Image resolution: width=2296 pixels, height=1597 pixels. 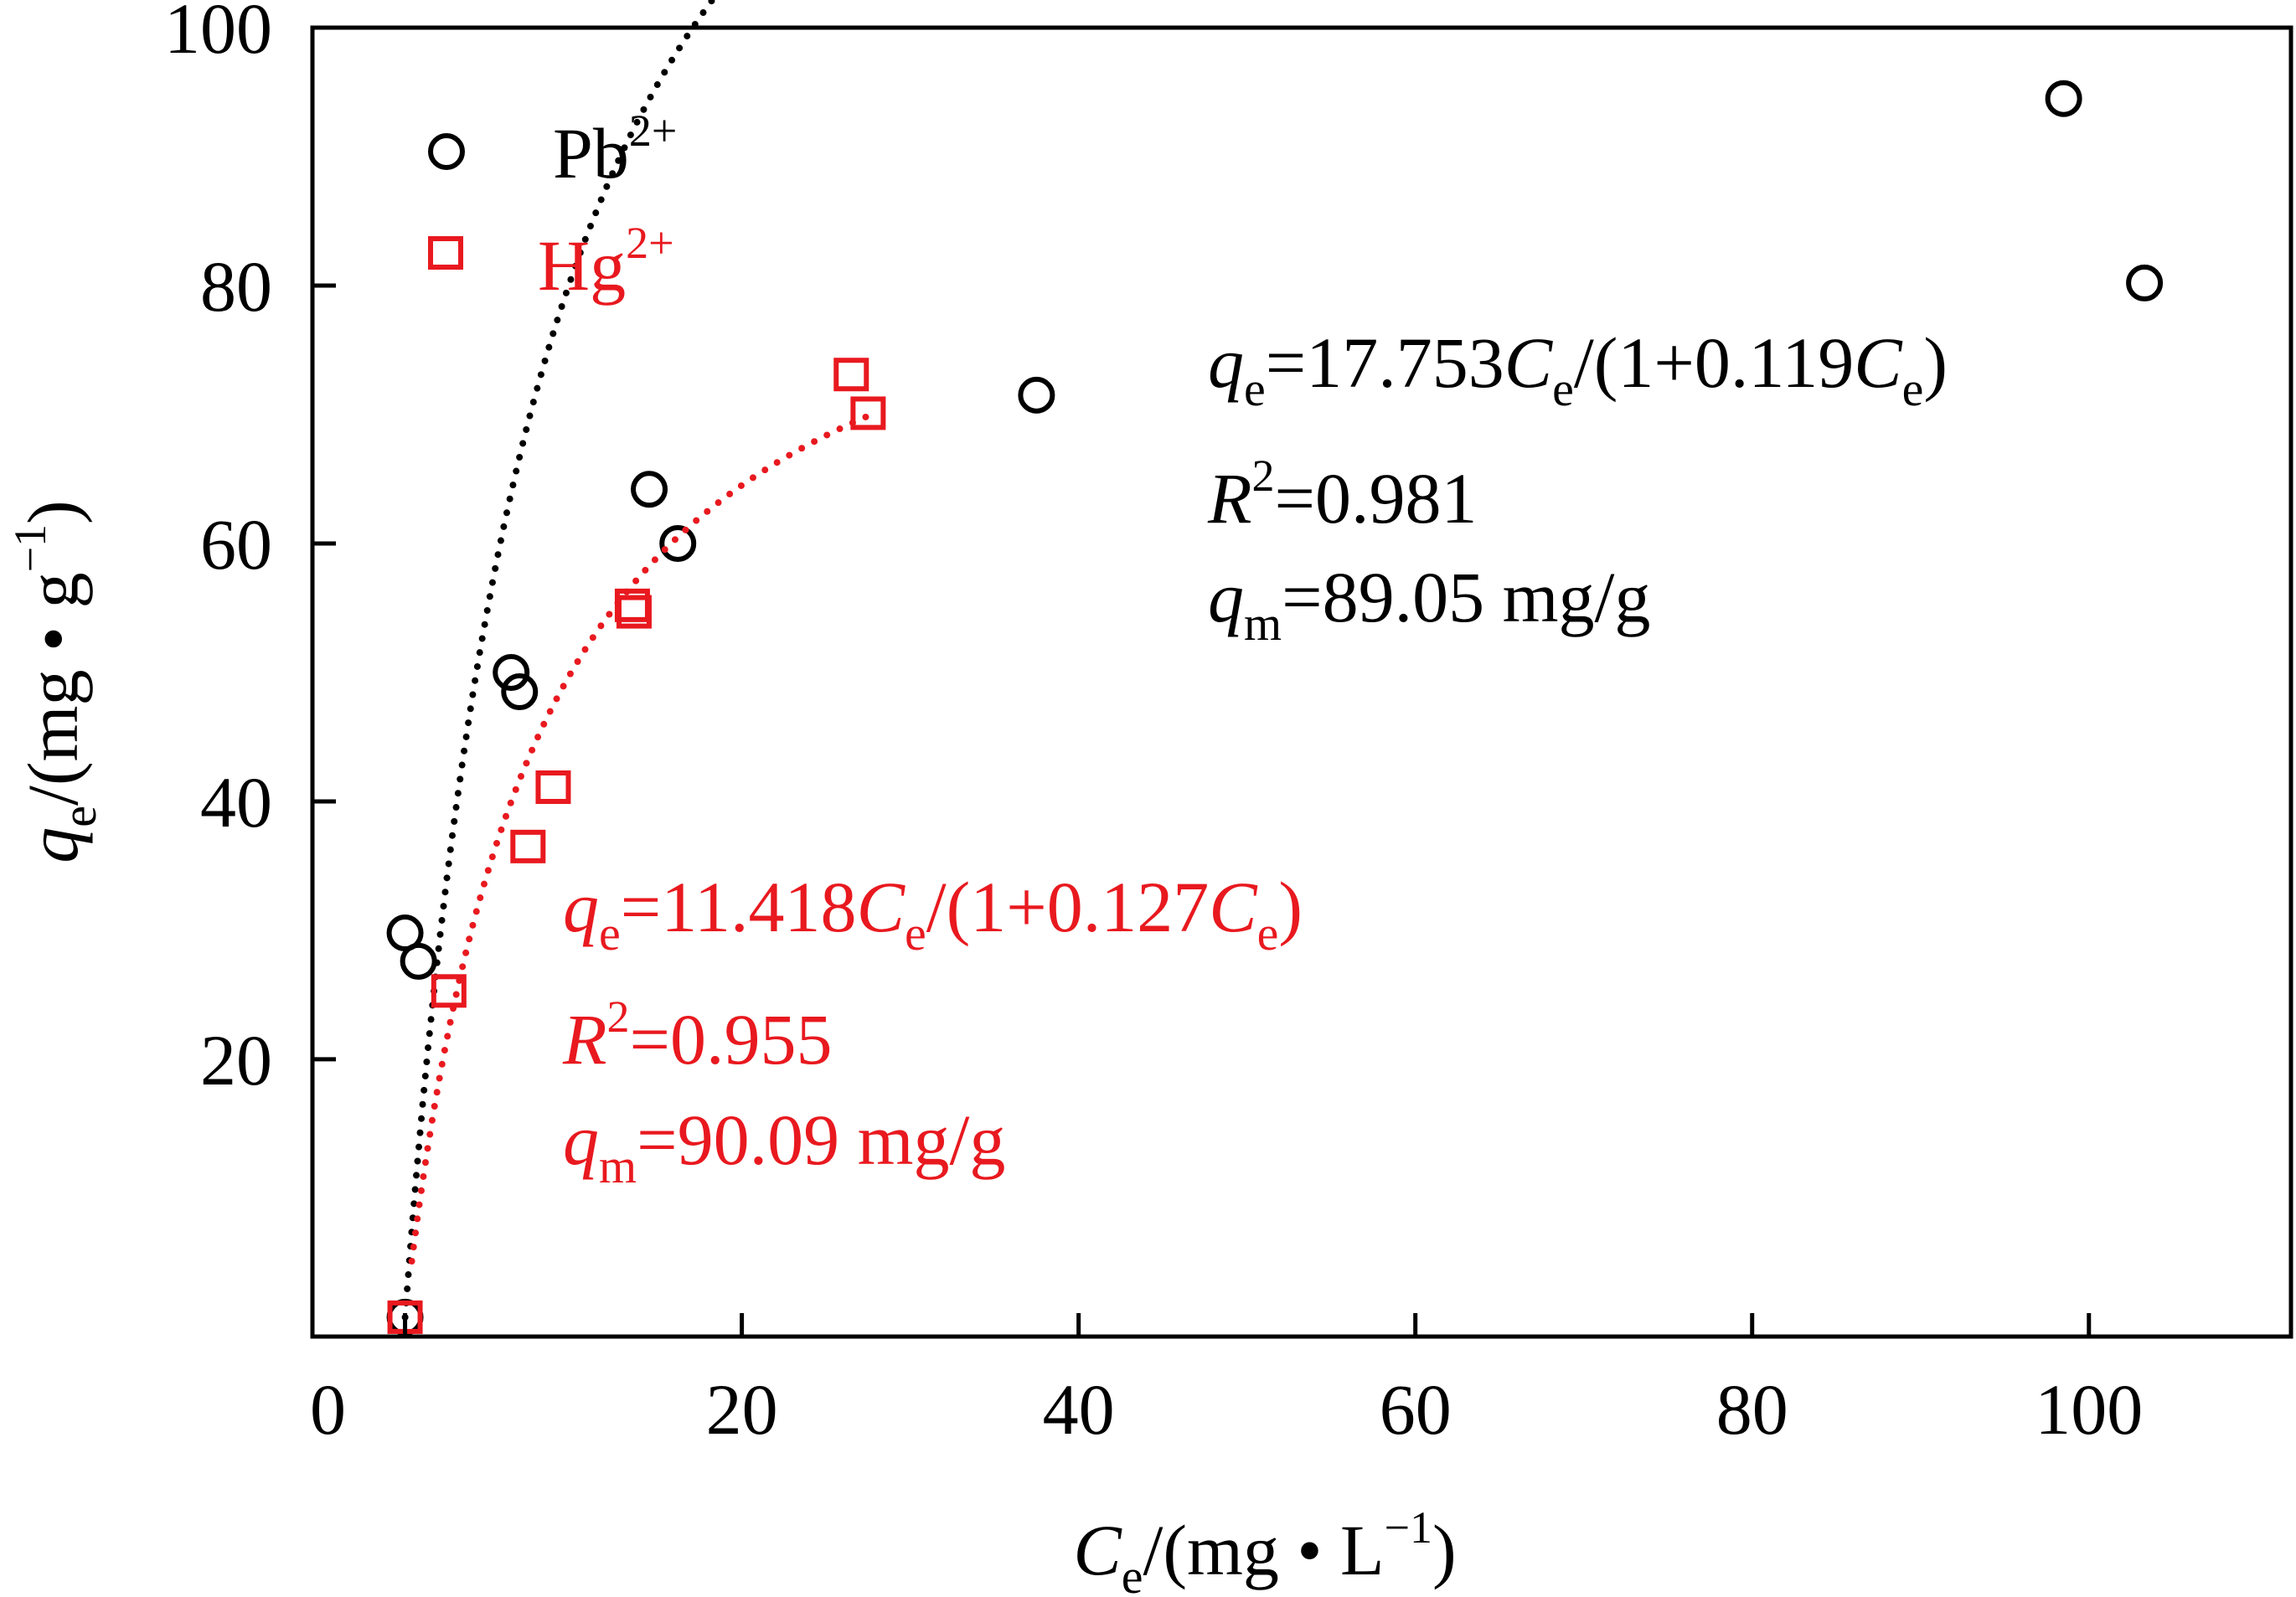 I want to click on y-tick-label: 60, so click(x=236, y=545).